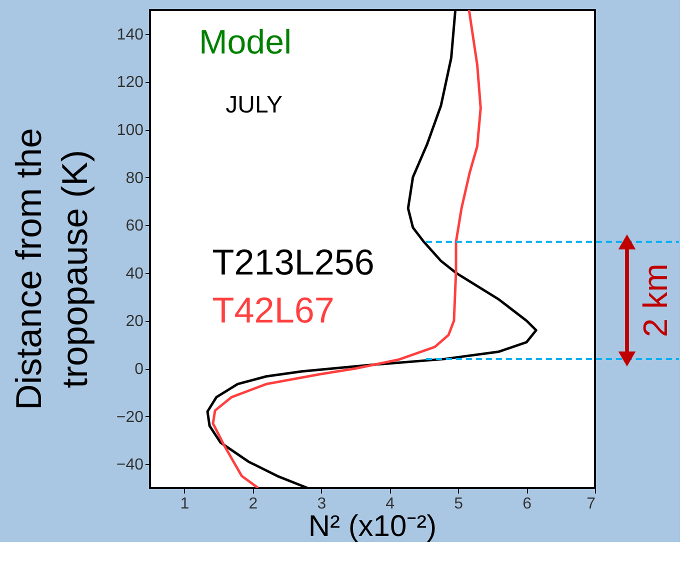 The width and height of the screenshot is (682, 571). Describe the element at coordinates (273, 309) in the screenshot. I see `series-label: T42L67` at that location.